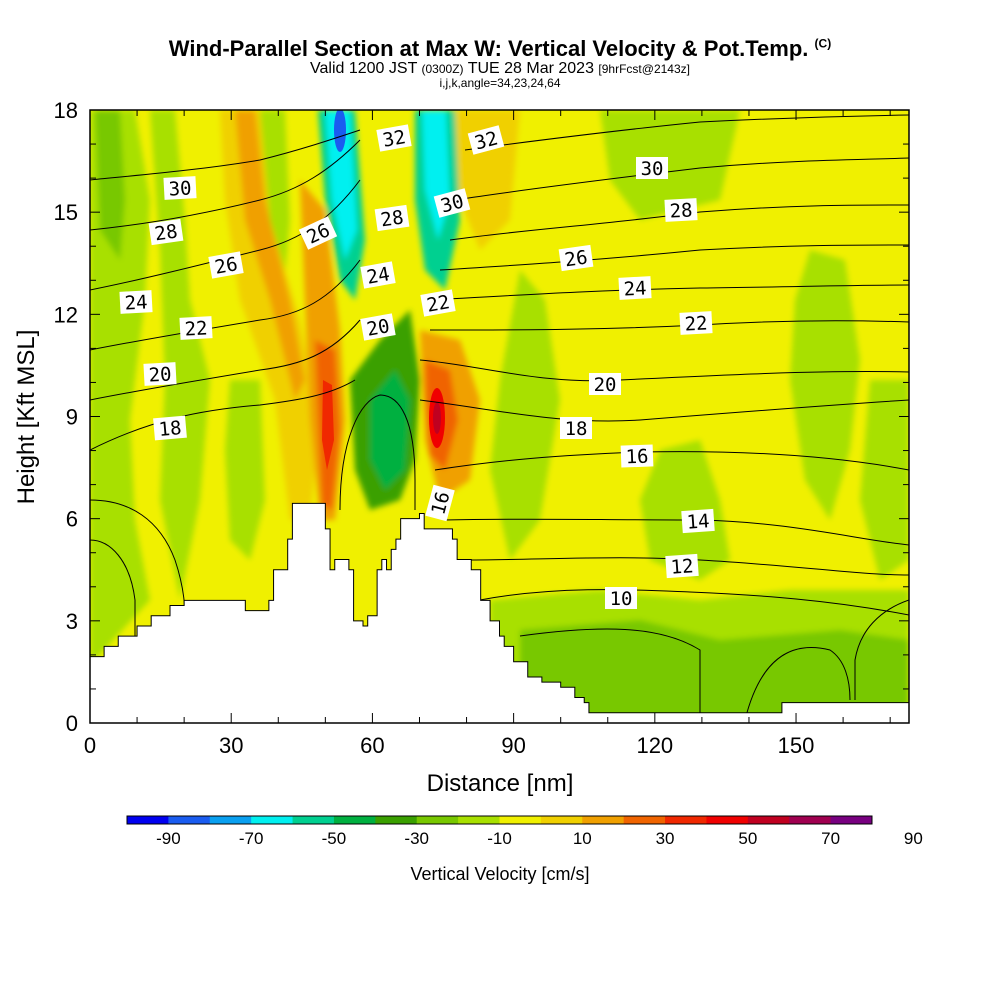 This screenshot has width=1000, height=1000. I want to click on colorbar-tick-label: 70, so click(830, 838).